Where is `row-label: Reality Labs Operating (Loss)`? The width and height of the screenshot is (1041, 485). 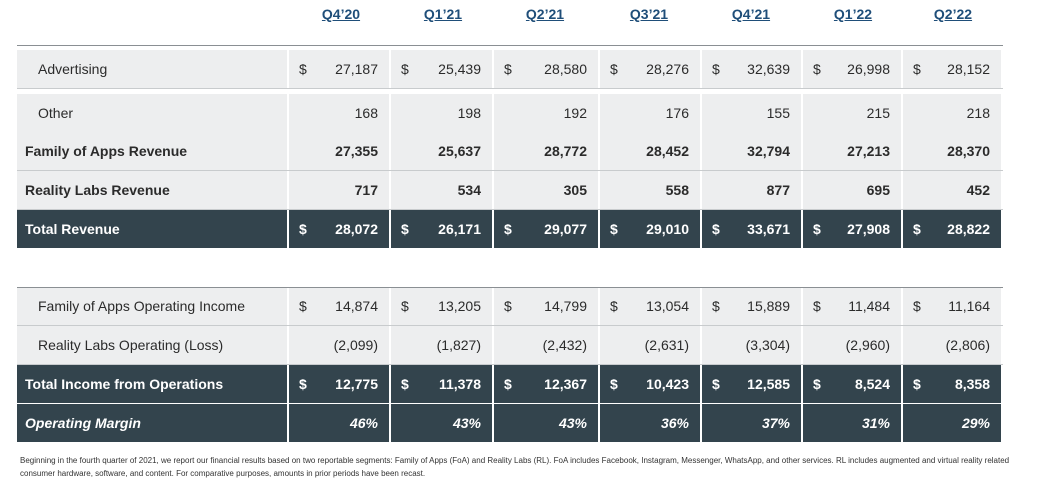 row-label: Reality Labs Operating (Loss) is located at coordinates (153, 345).